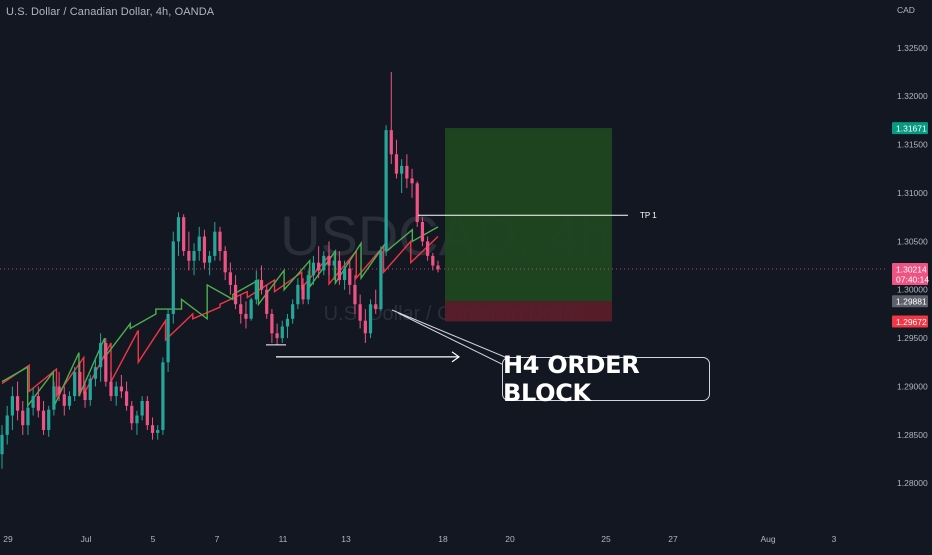 The image size is (932, 555). Describe the element at coordinates (910, 301) in the screenshot. I see `entry-price-badge-bg` at that location.